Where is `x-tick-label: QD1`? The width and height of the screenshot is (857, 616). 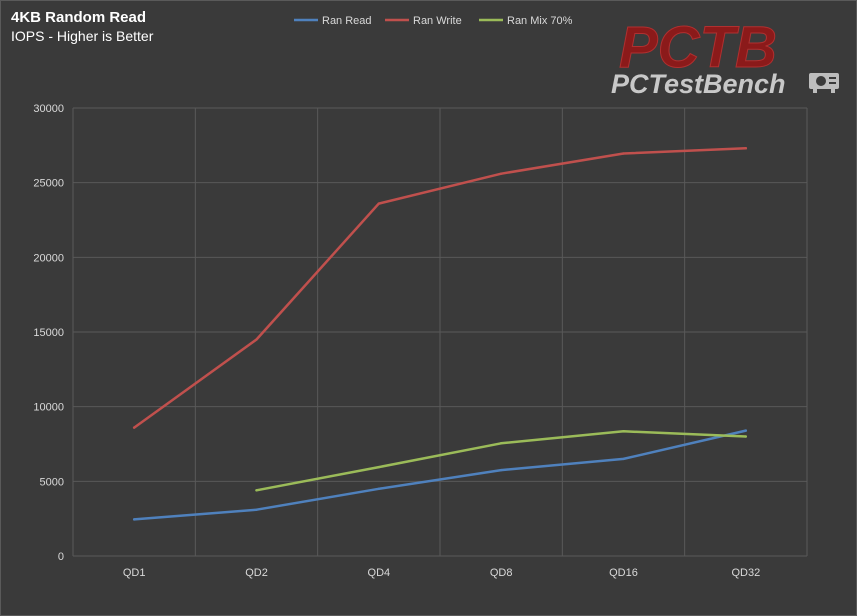 x-tick-label: QD1 is located at coordinates (134, 573).